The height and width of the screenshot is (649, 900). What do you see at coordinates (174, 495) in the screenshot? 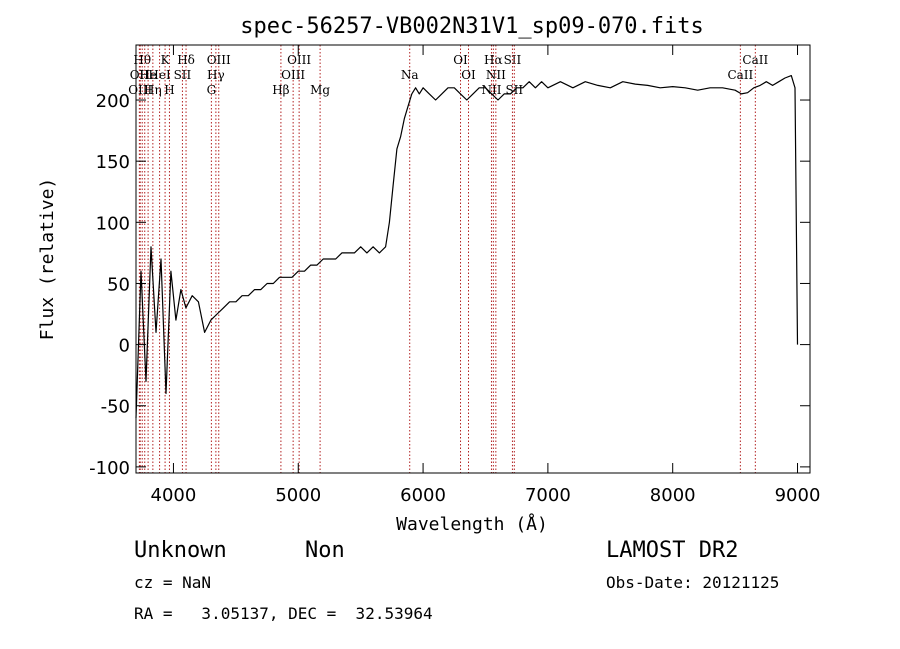
I see `x-tick-label: 4000` at bounding box center [174, 495].